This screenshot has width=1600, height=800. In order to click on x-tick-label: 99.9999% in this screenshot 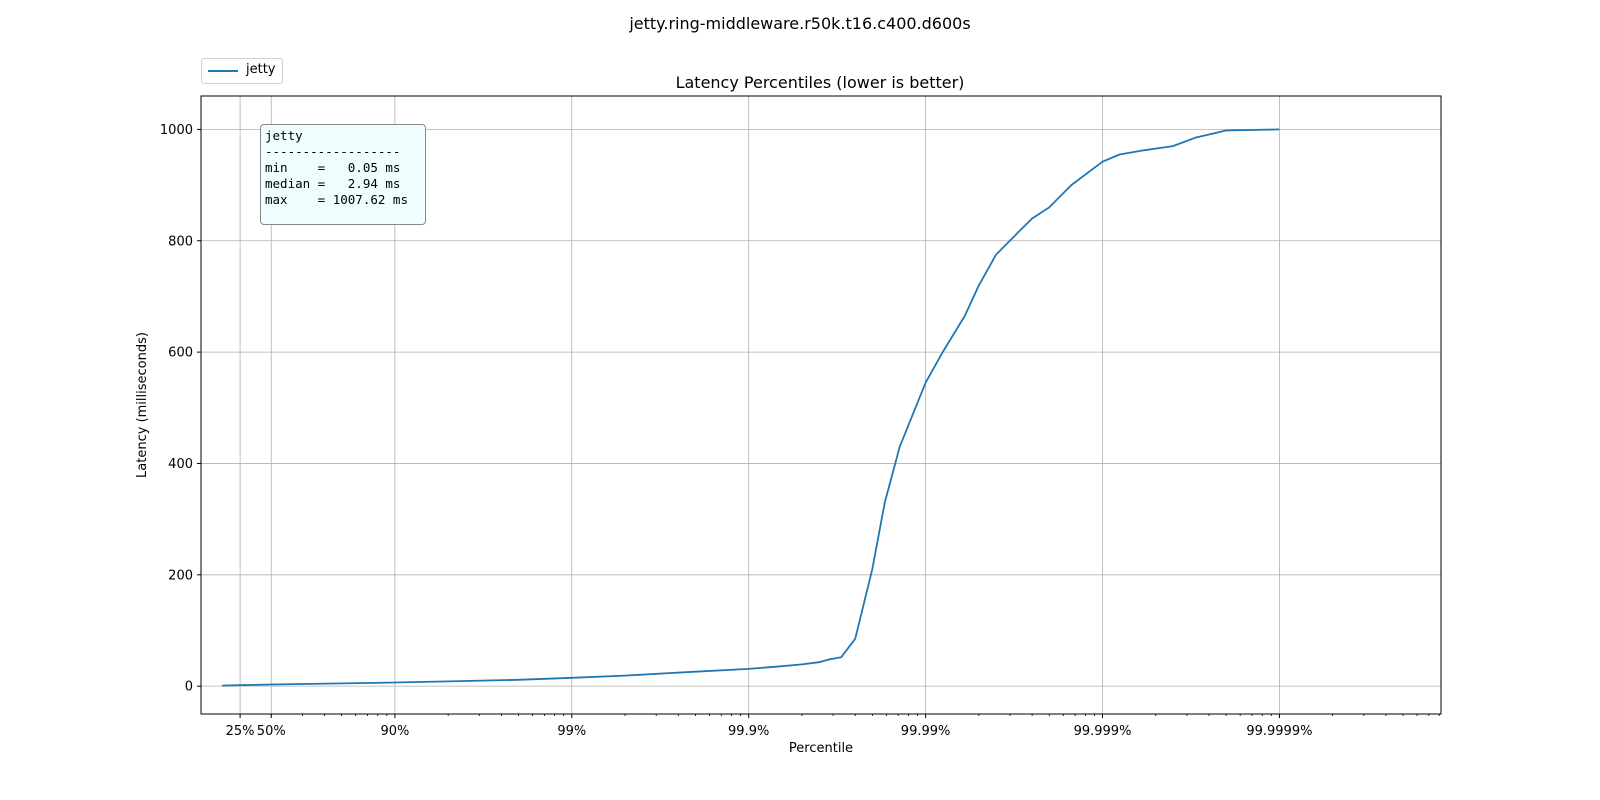, I will do `click(1279, 731)`.